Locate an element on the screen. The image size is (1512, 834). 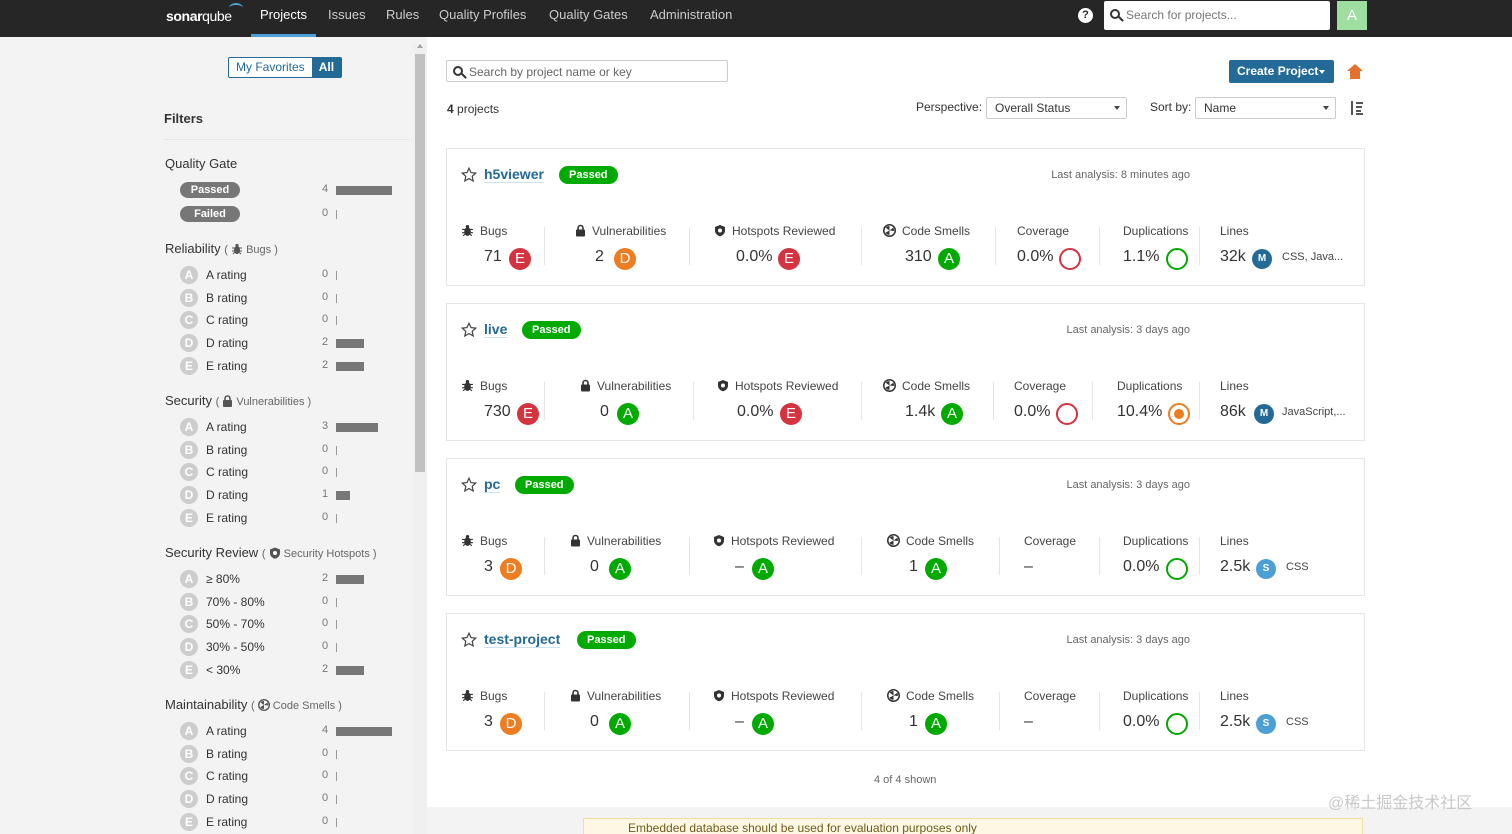
metric-value: 0 is located at coordinates (604, 411).